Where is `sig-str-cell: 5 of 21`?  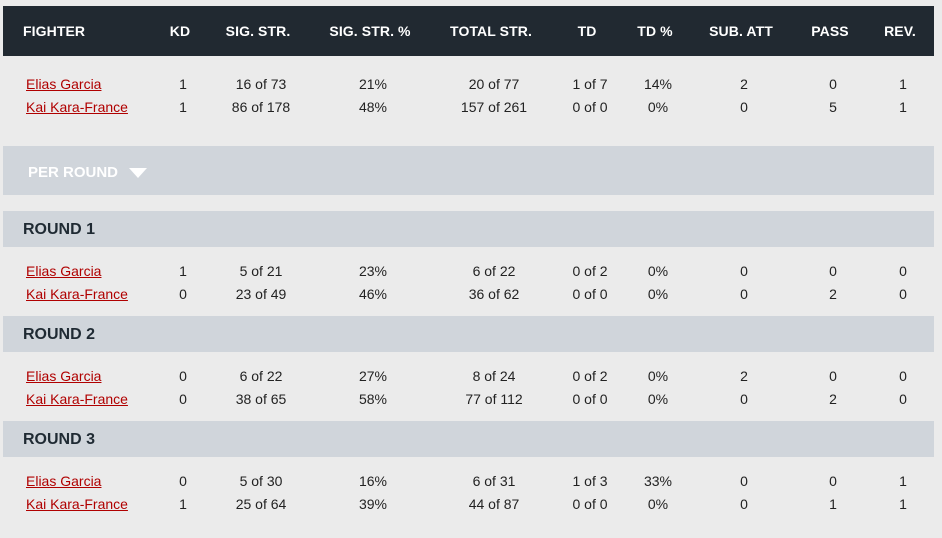
sig-str-cell: 5 of 21 is located at coordinates (261, 271).